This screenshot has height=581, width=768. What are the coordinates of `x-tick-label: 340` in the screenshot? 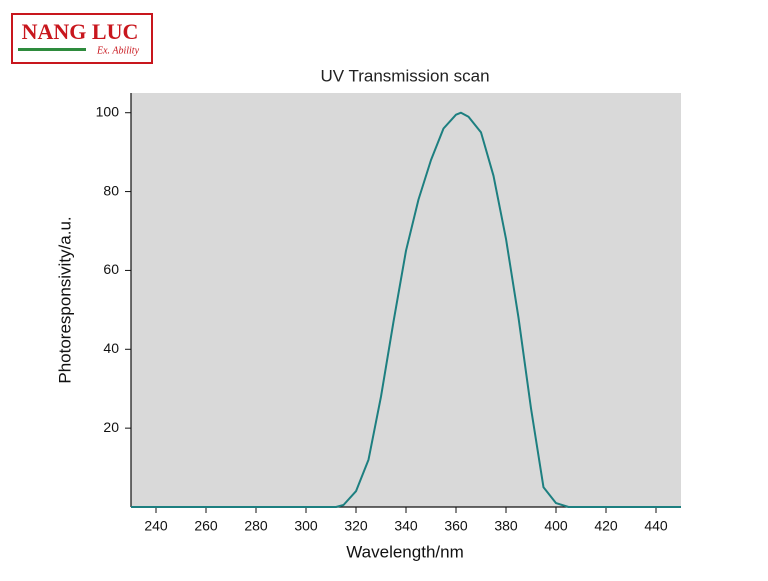 It's located at (406, 526).